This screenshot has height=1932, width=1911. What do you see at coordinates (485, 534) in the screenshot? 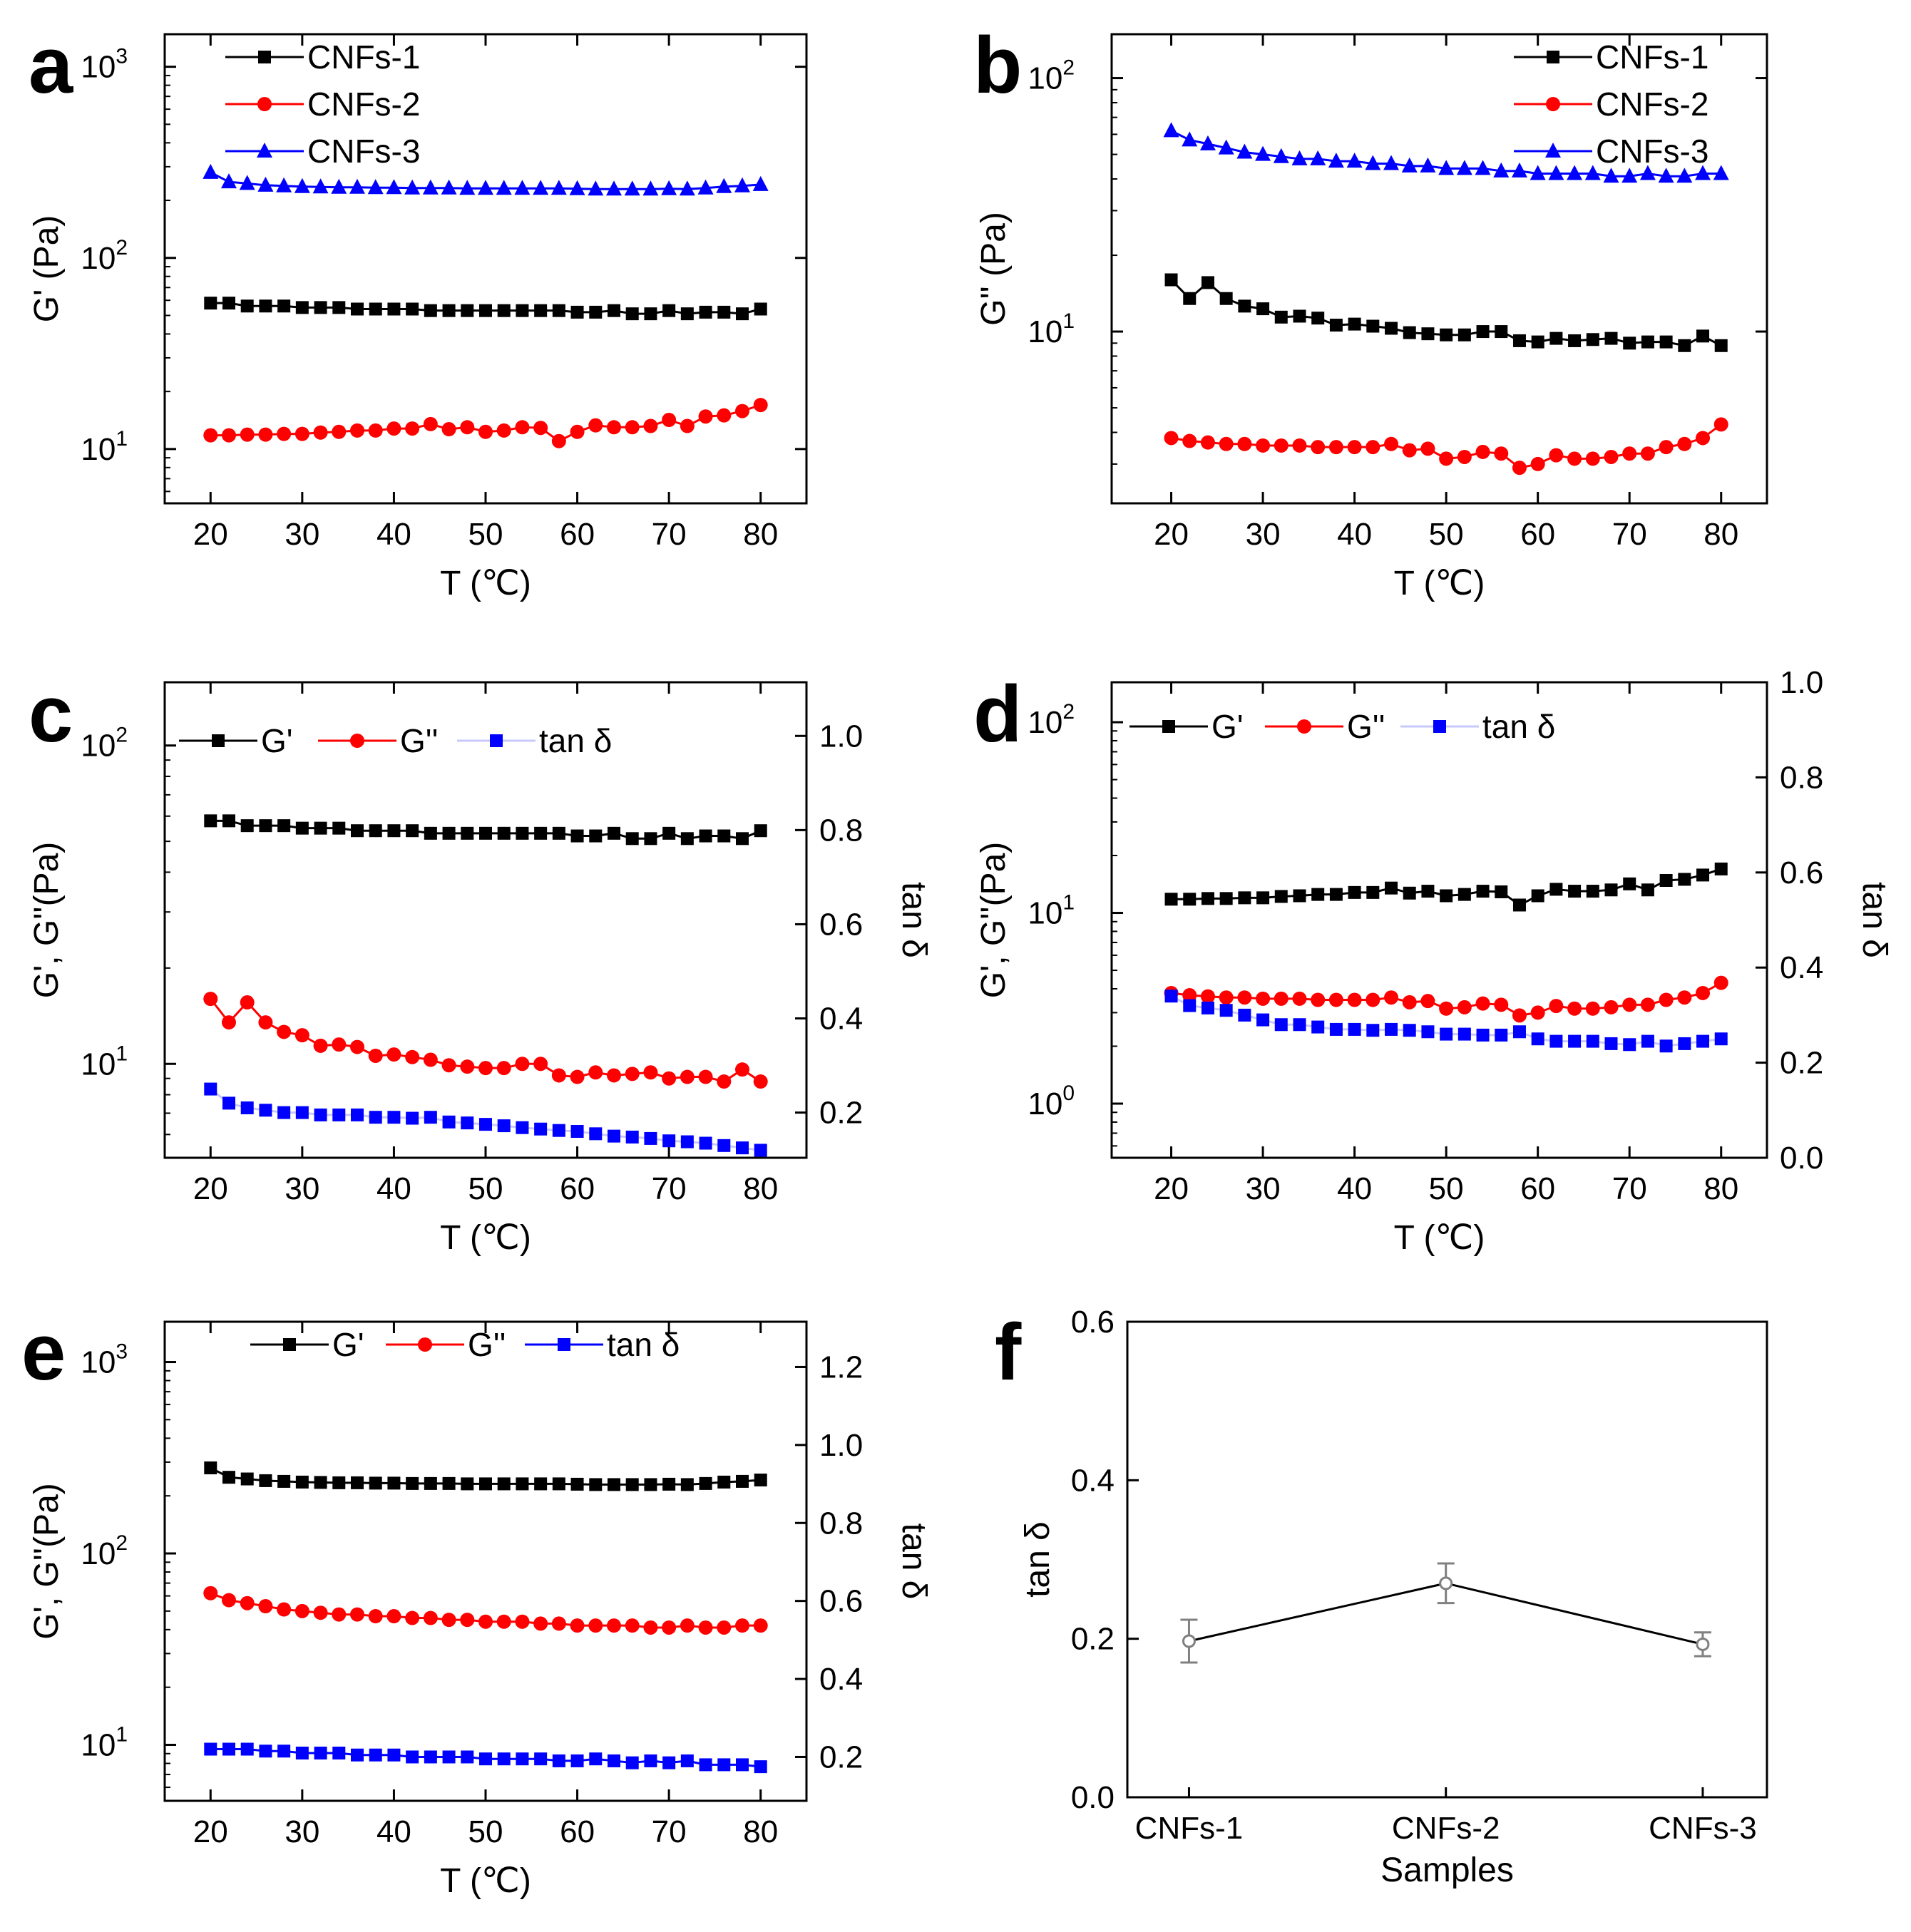
I see `x-tick-label: 50` at bounding box center [485, 534].